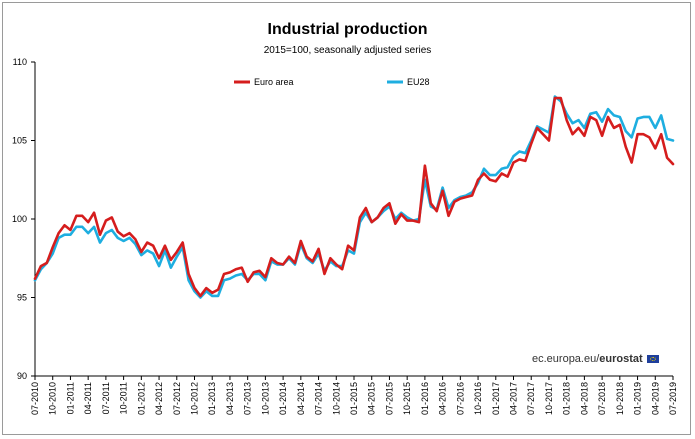 The height and width of the screenshot is (439, 695). Describe the element at coordinates (621, 359) in the screenshot. I see `credit-brand: eurostat` at that location.